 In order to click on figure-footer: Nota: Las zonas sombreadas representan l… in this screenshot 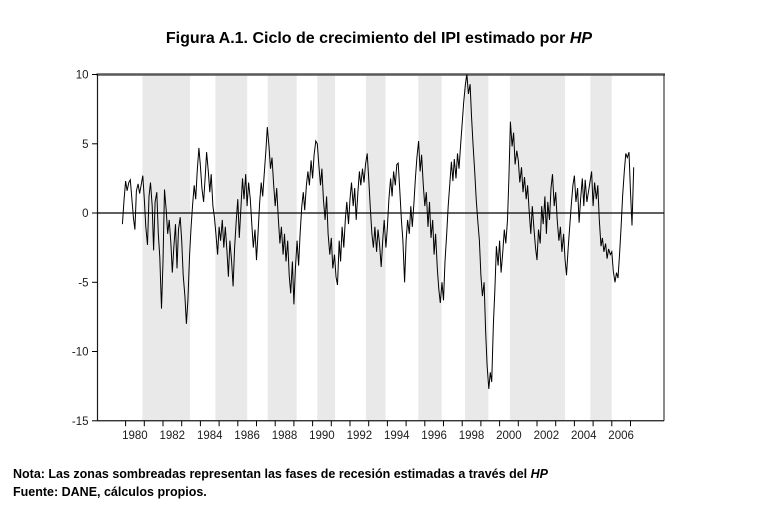, I will do `click(383, 483)`.